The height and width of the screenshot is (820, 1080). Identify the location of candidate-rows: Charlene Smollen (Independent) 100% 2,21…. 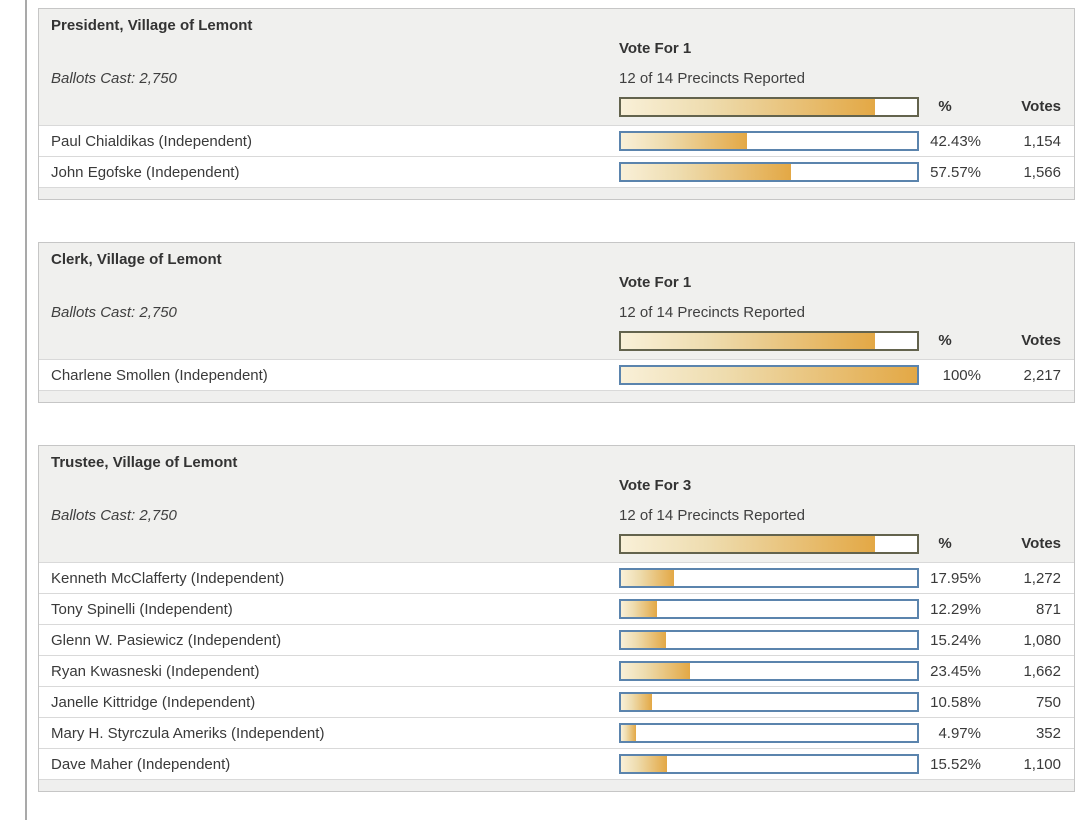
(556, 374).